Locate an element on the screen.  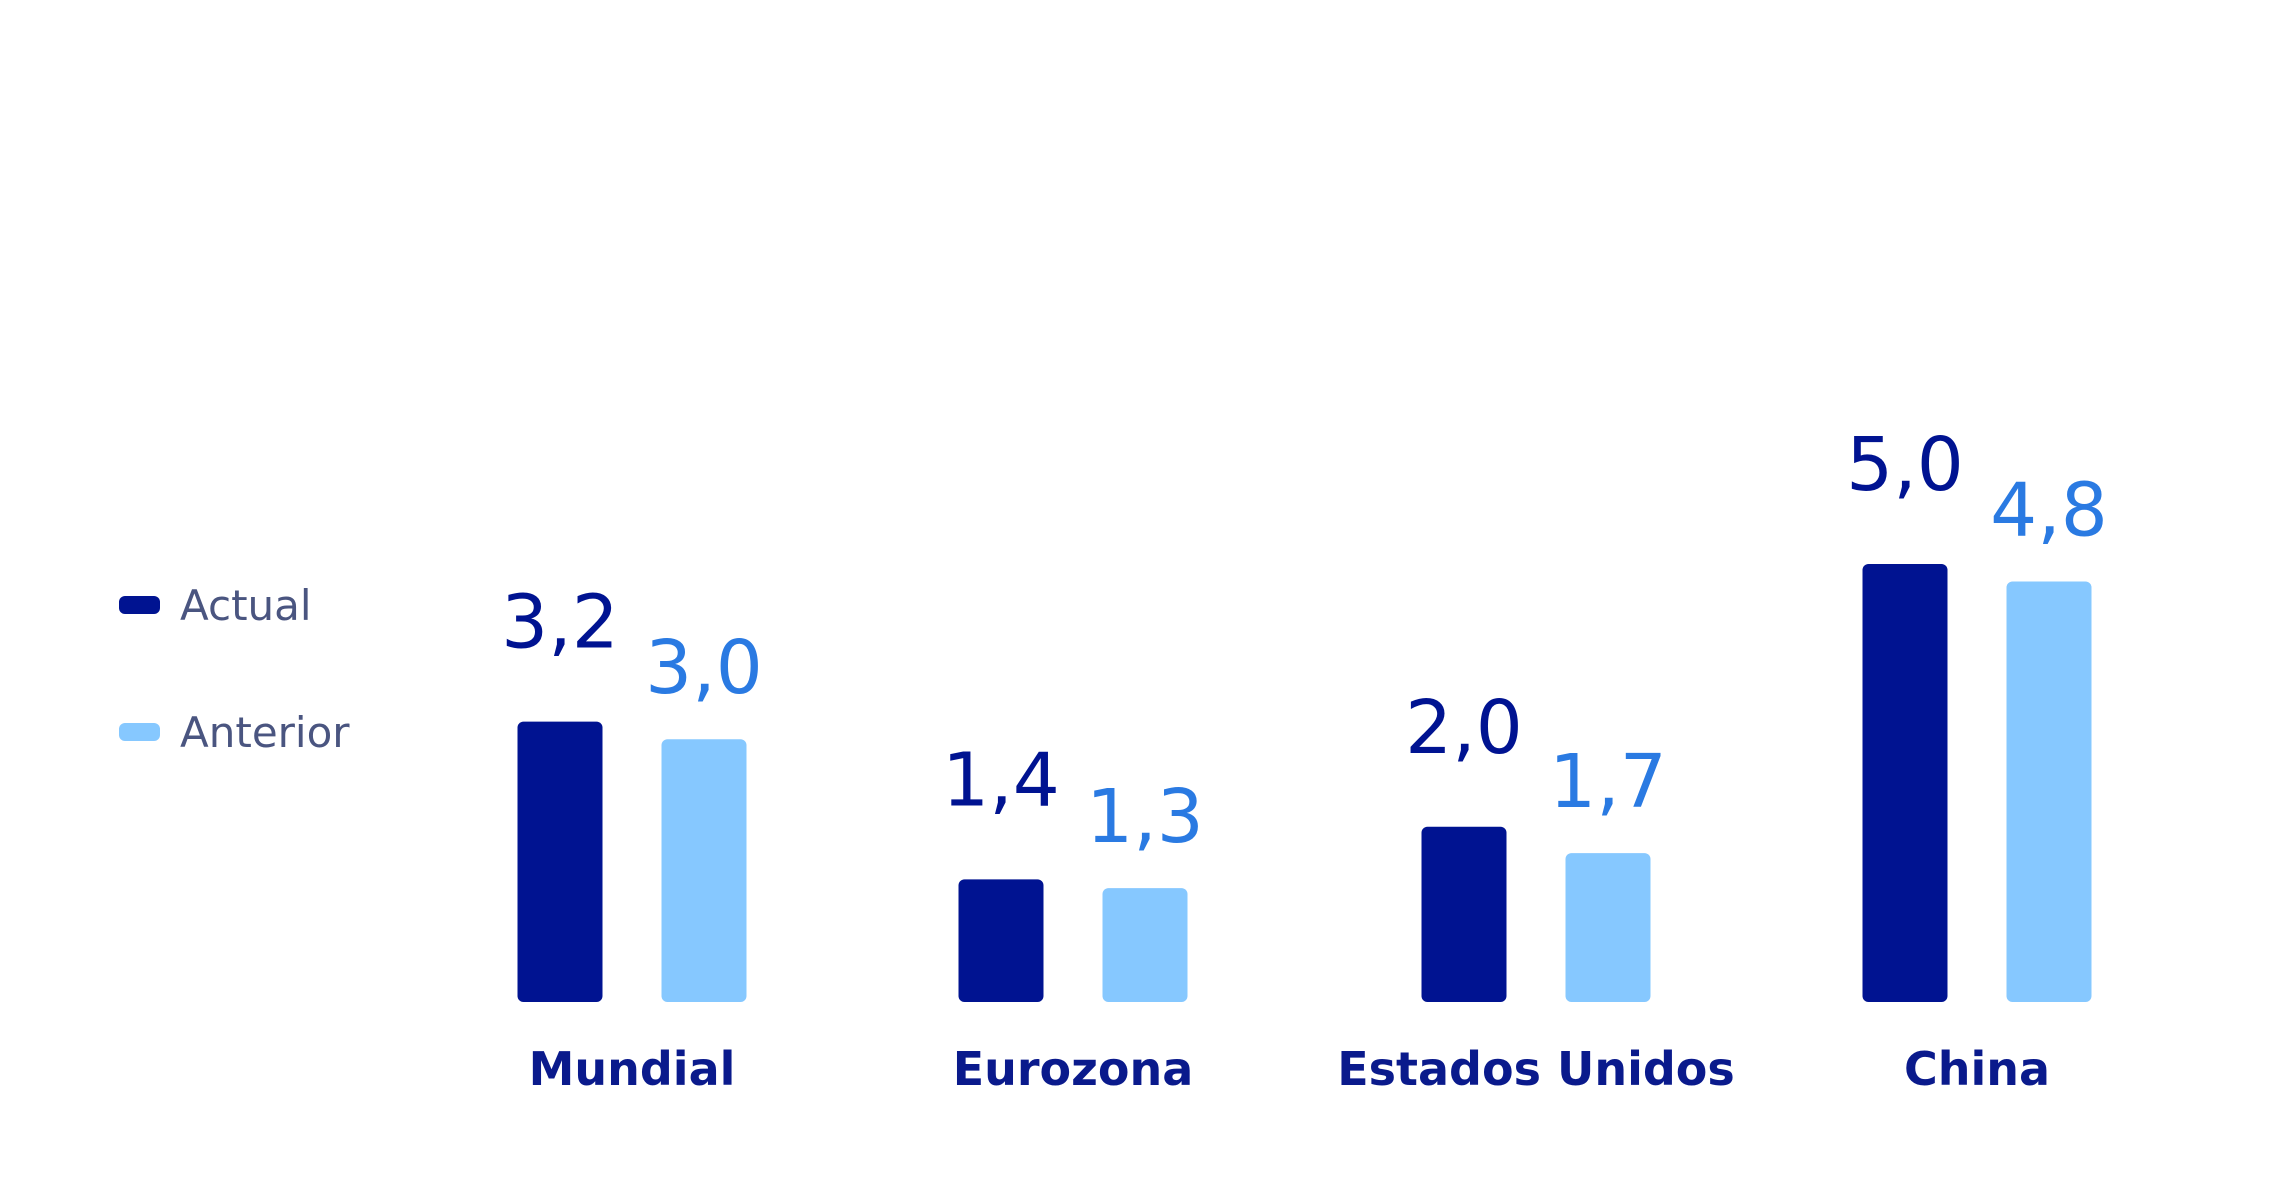
value-label: 4,8 is located at coordinates (2049, 511).